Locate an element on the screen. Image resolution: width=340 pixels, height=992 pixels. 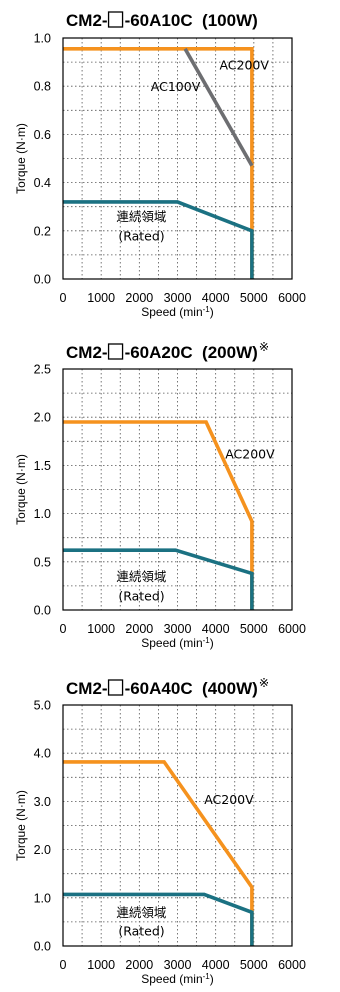
chart-title: CM2- -60A20C (200W) ※ is located at coordinates (167, 351).